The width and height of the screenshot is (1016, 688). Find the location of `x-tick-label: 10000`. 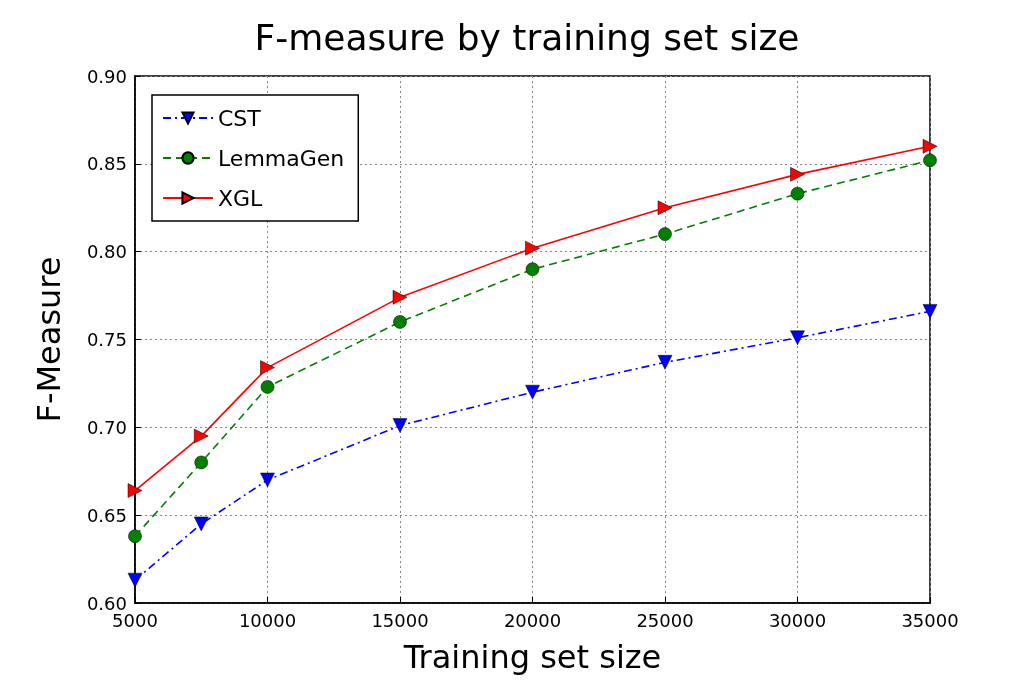

x-tick-label: 10000 is located at coordinates (267, 620).